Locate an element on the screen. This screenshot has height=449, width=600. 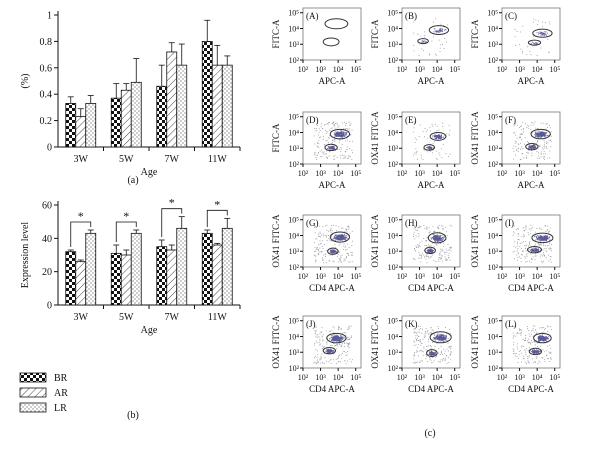
y-tick-label: 10⁴ is located at coordinates (293, 235).